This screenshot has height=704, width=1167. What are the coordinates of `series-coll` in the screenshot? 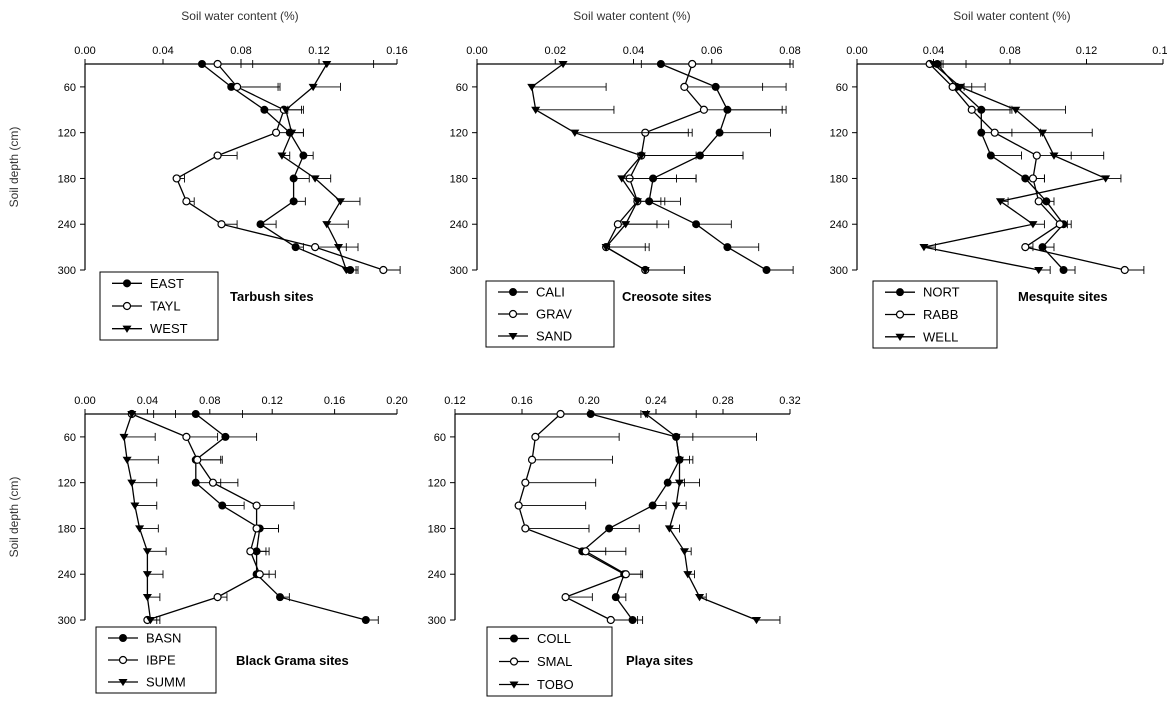 It's located at (667, 517).